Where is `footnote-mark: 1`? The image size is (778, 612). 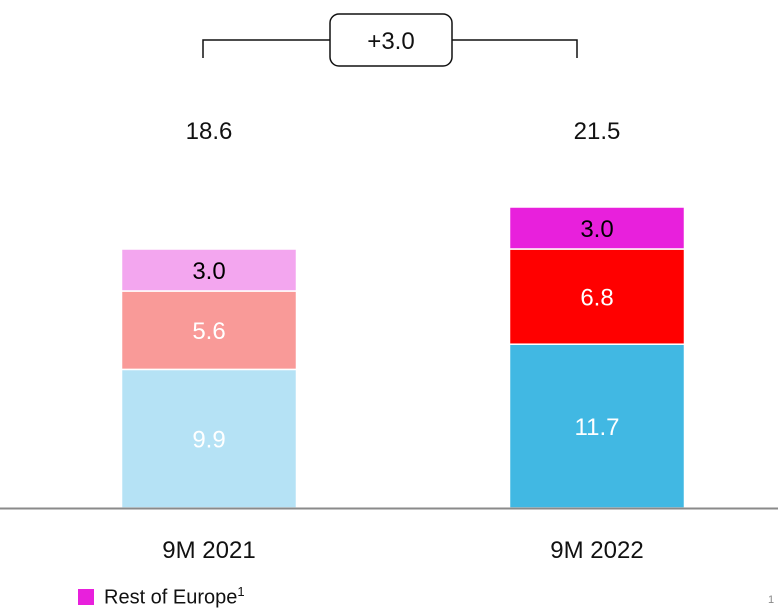
footnote-mark: 1 is located at coordinates (771, 600).